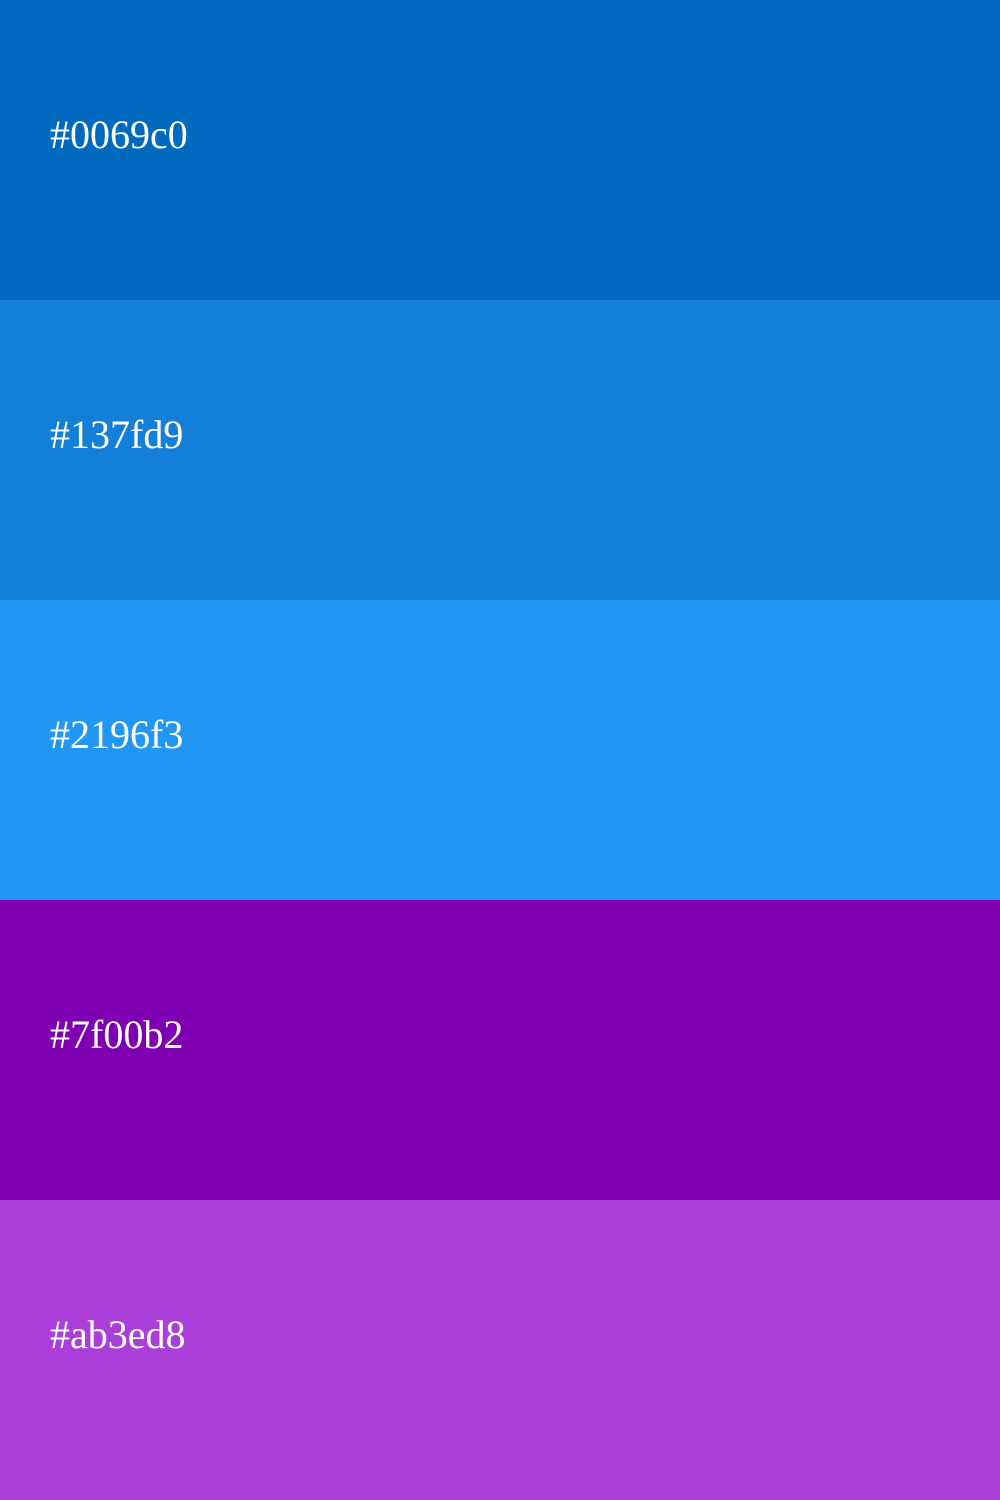 Image resolution: width=1000 pixels, height=1500 pixels. What do you see at coordinates (117, 434) in the screenshot?
I see `color-swatch-label: #137fd9` at bounding box center [117, 434].